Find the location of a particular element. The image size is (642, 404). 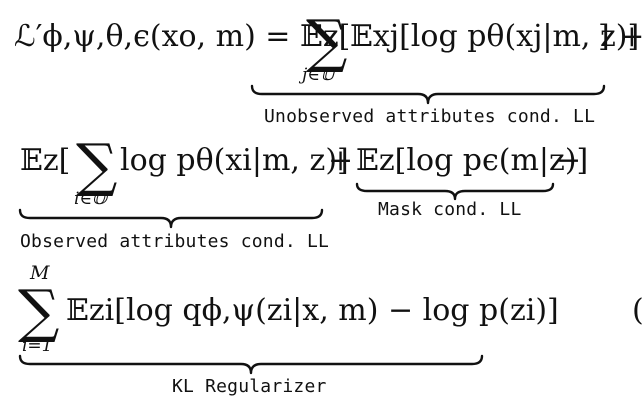

underbrace-mask is located at coordinates (455, 191).